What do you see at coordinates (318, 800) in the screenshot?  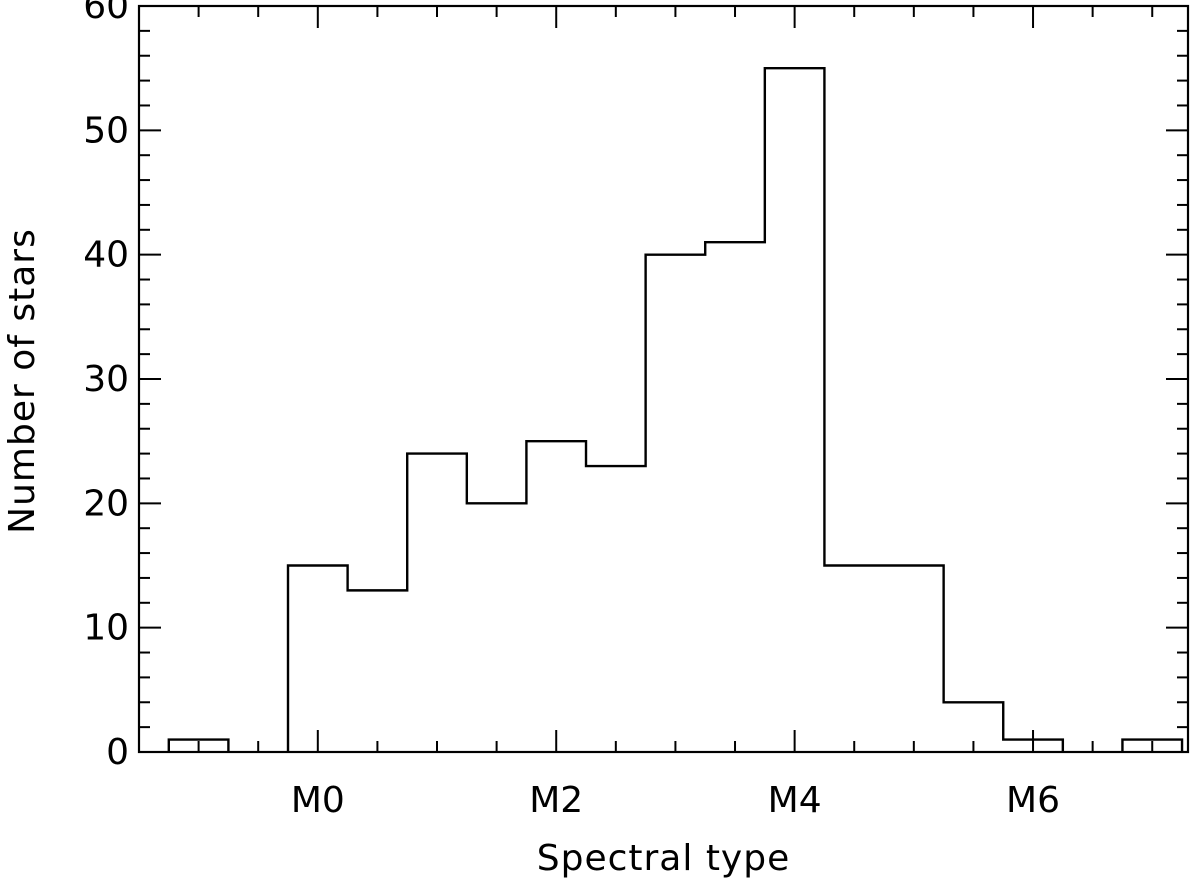 I see `x-tick-label: M0` at bounding box center [318, 800].